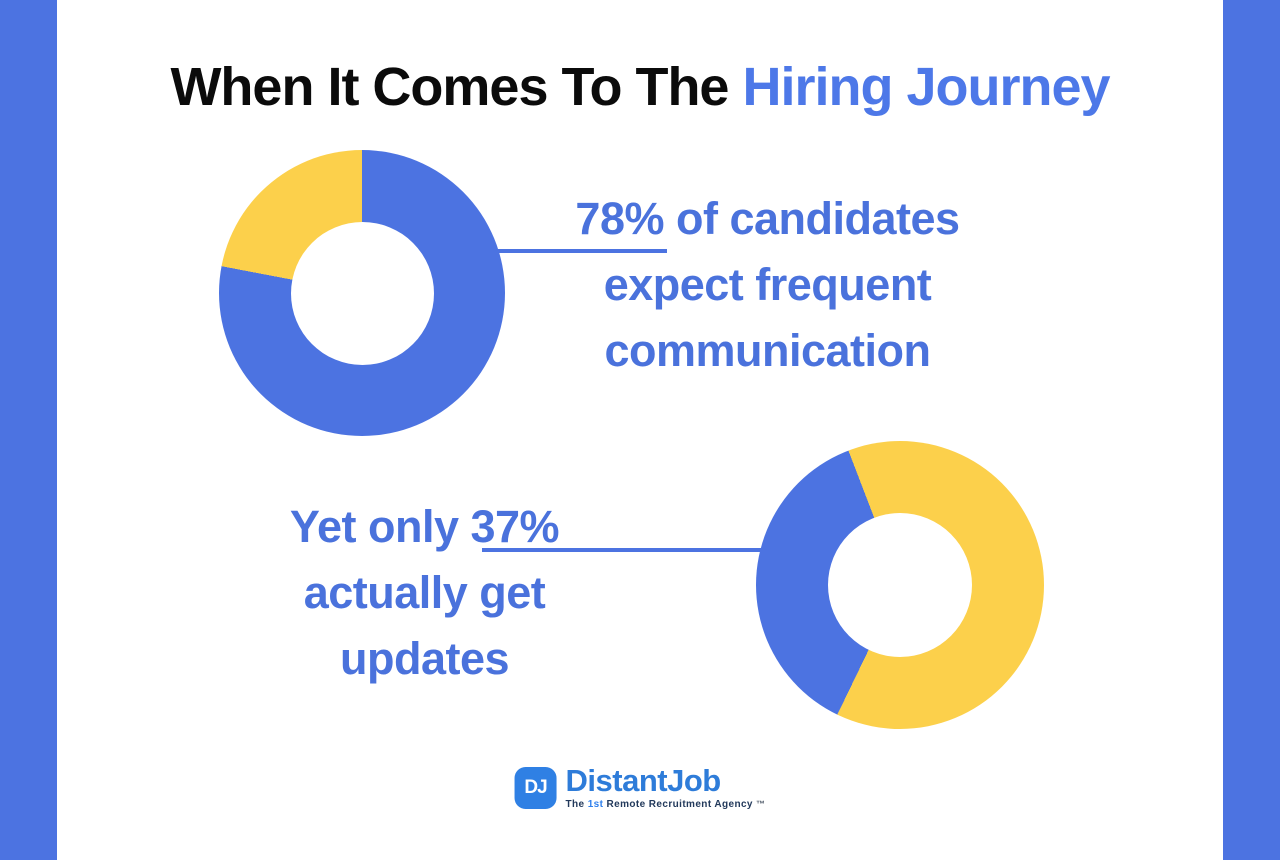 This screenshot has height=860, width=1280. I want to click on left-border-bar, so click(28, 430).